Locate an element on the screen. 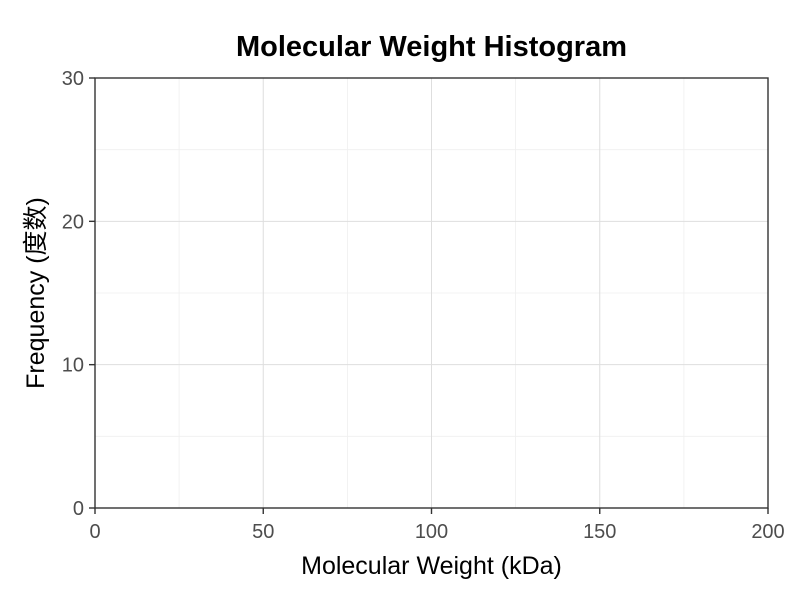 The width and height of the screenshot is (800, 600). x-tick-label: 150 is located at coordinates (599, 532).